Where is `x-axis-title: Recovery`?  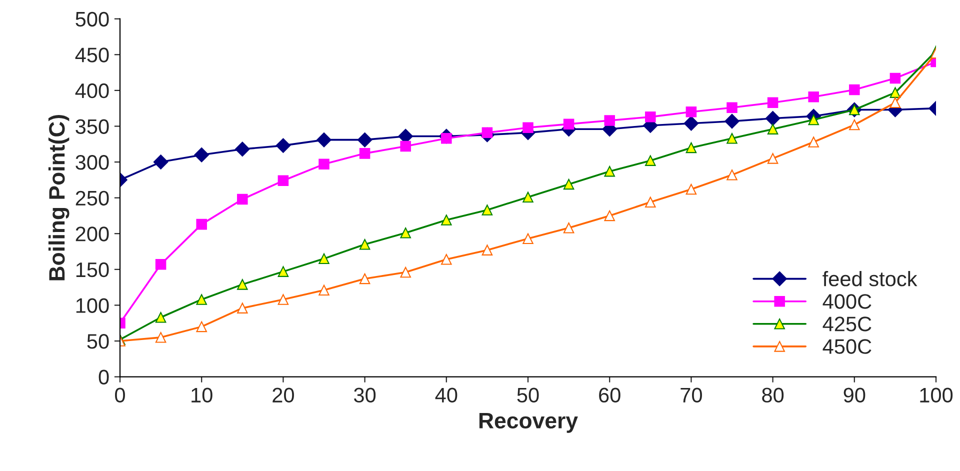
x-axis-title: Recovery is located at coordinates (528, 423).